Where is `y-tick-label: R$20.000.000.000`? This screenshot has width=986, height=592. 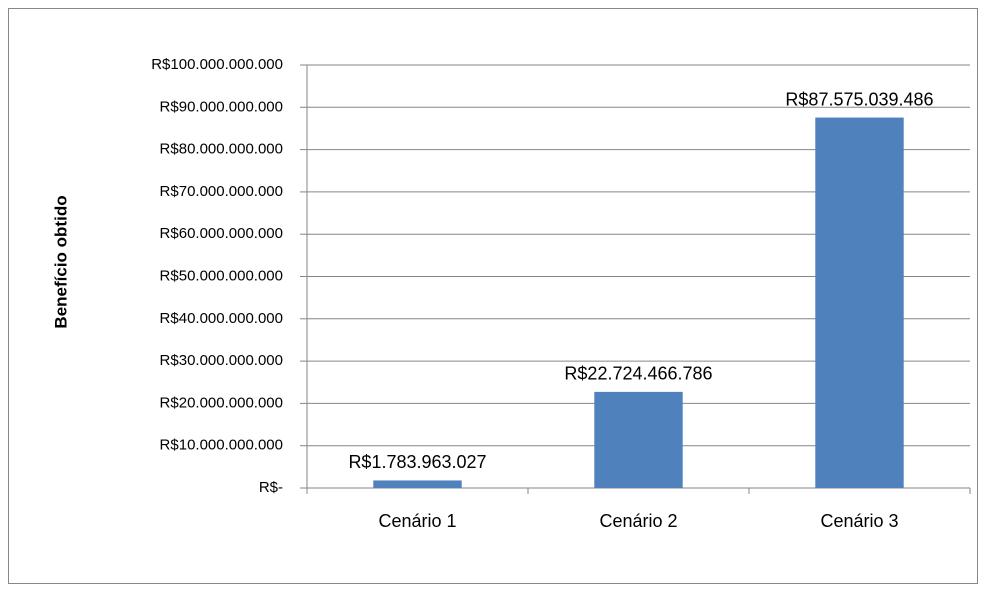 y-tick-label: R$20.000.000.000 is located at coordinates (221, 402).